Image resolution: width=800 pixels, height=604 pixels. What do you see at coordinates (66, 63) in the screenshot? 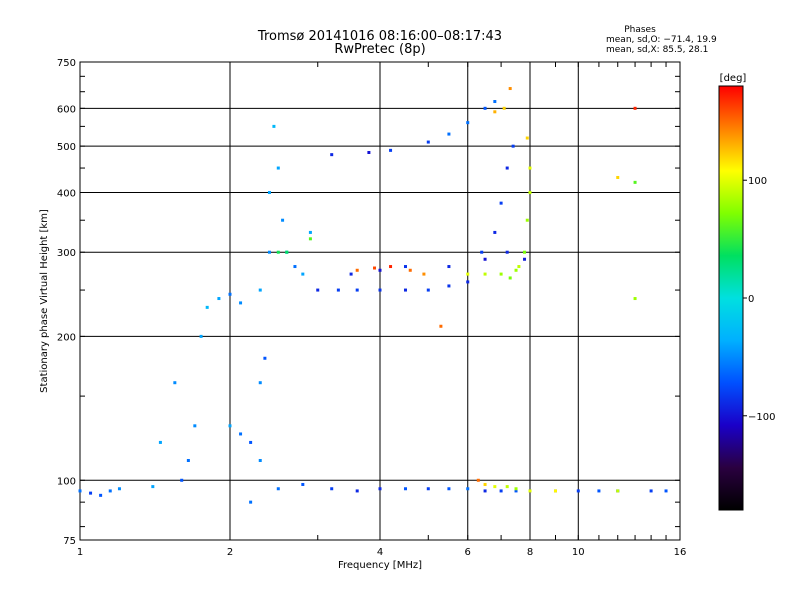
I see `y-tick-label: 750` at bounding box center [66, 63].